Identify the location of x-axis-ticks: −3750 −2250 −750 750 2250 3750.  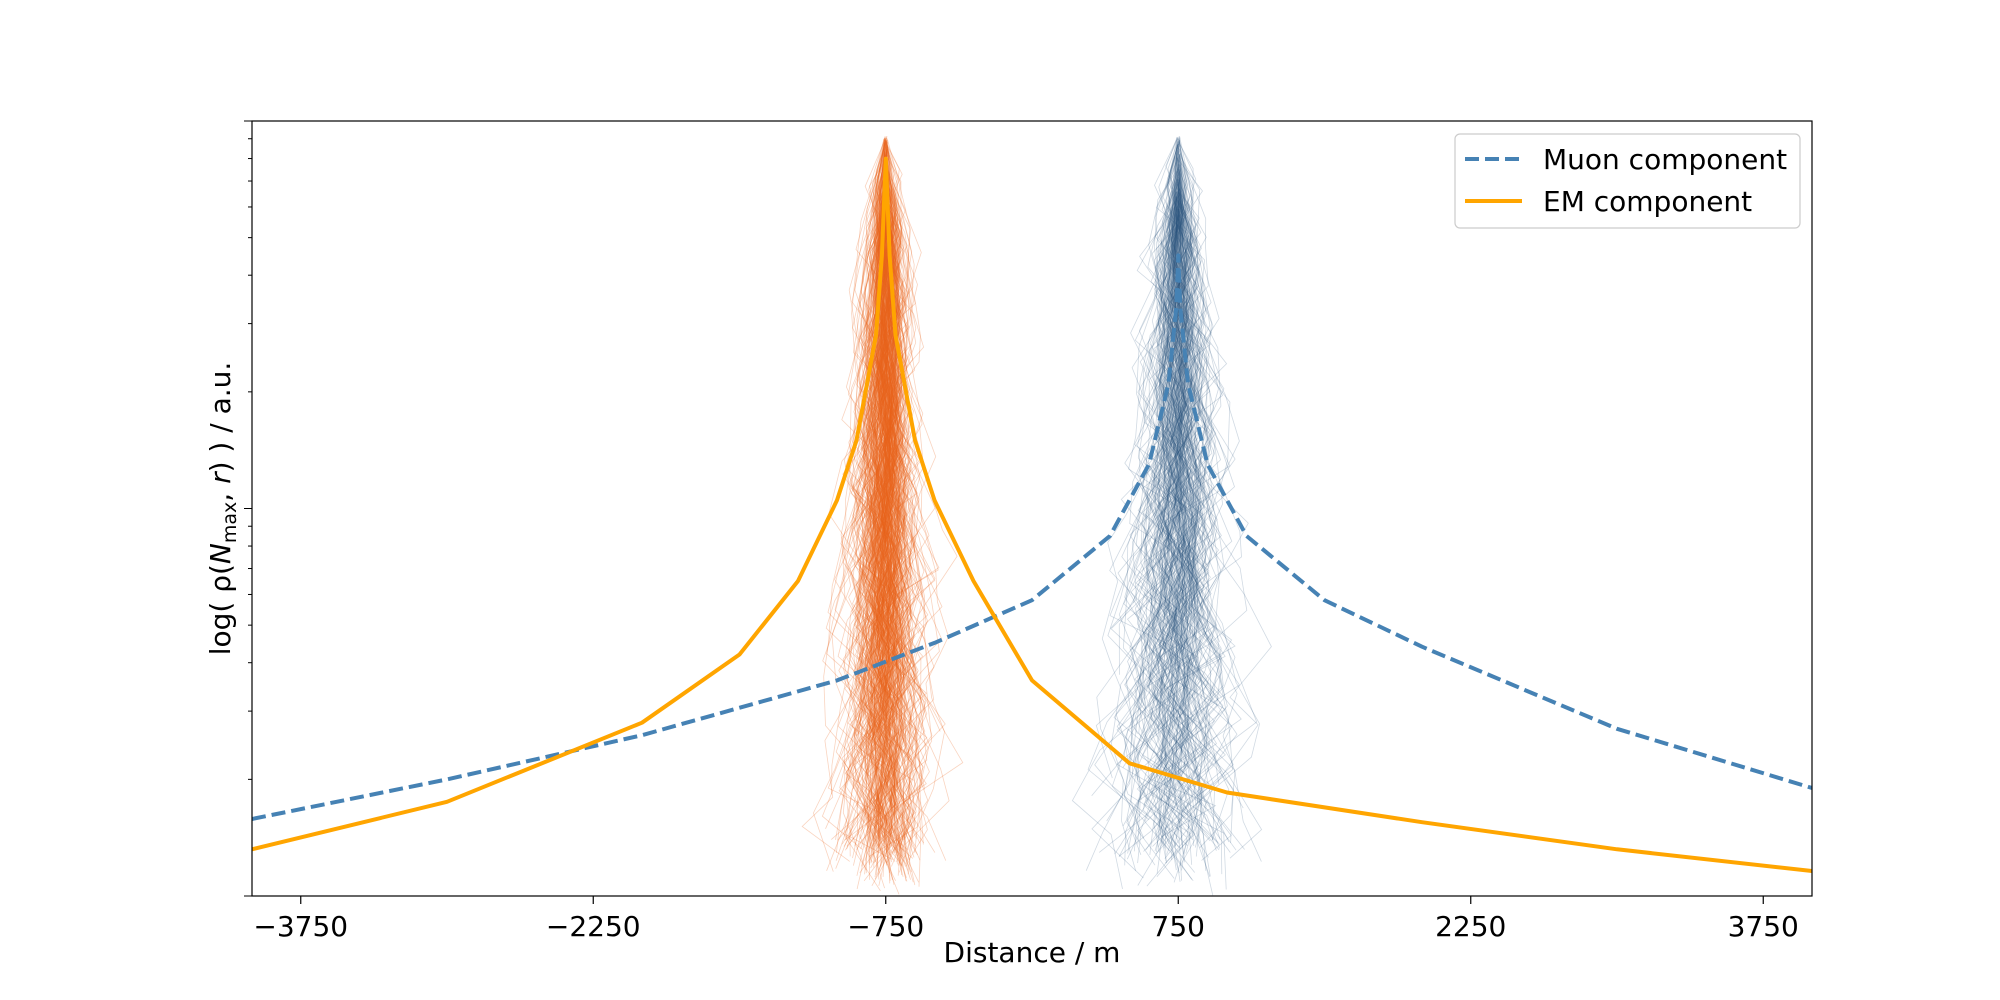
(1026, 919).